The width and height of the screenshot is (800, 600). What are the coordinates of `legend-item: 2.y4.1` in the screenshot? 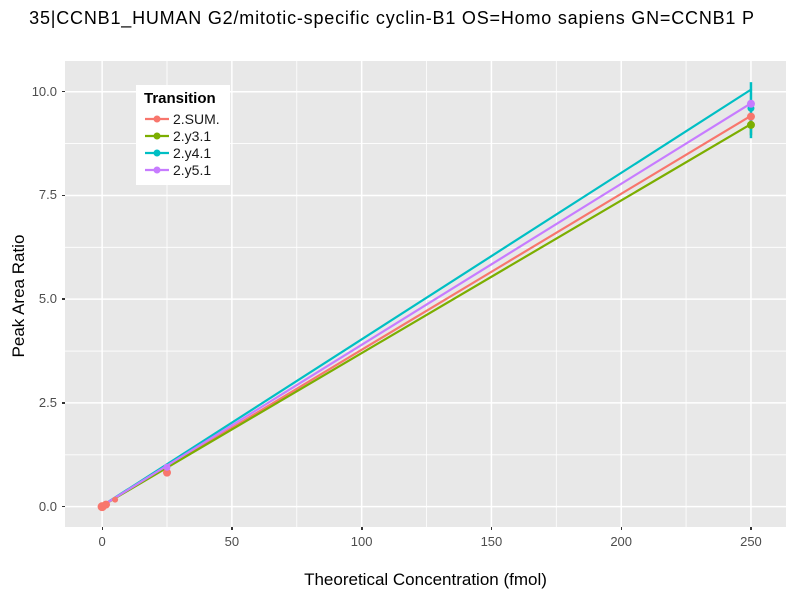 It's located at (182, 152).